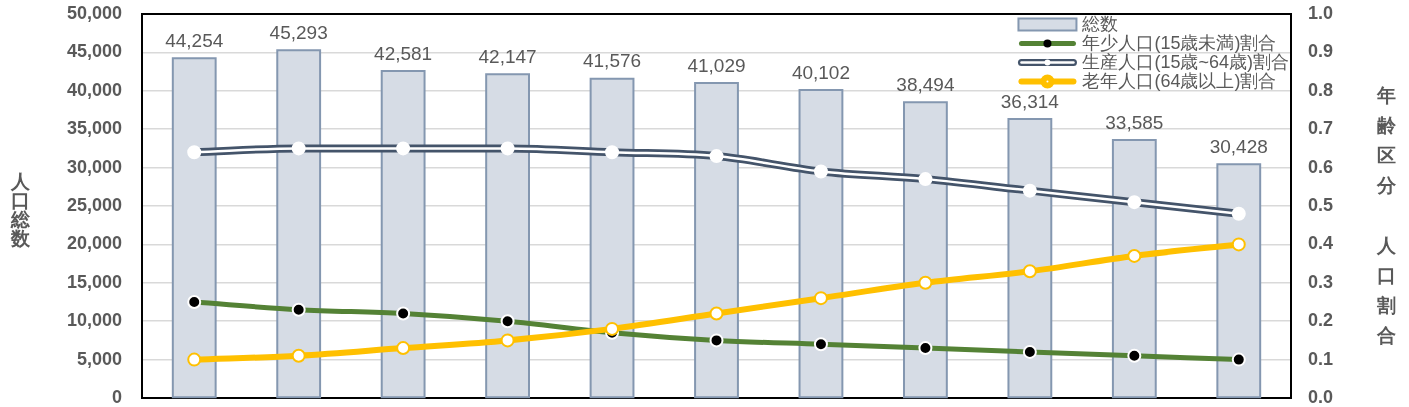 This screenshot has height=407, width=1409. Describe the element at coordinates (1321, 396) in the screenshot. I see `y2-tick-label: 0.0` at that location.